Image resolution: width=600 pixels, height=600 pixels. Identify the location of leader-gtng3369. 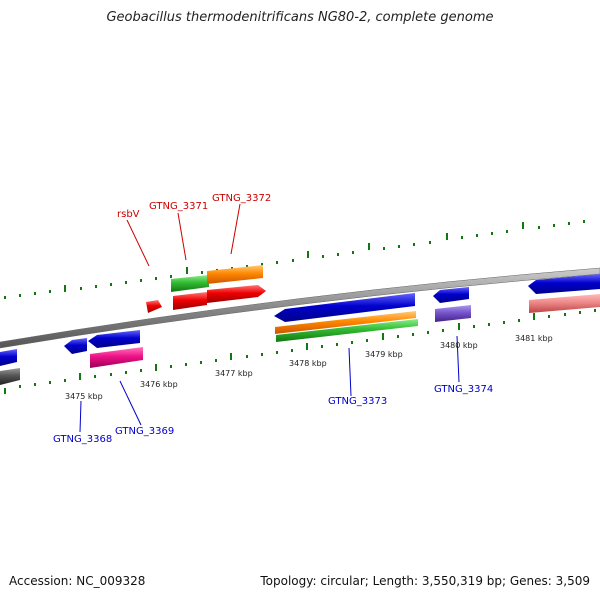
(130, 403).